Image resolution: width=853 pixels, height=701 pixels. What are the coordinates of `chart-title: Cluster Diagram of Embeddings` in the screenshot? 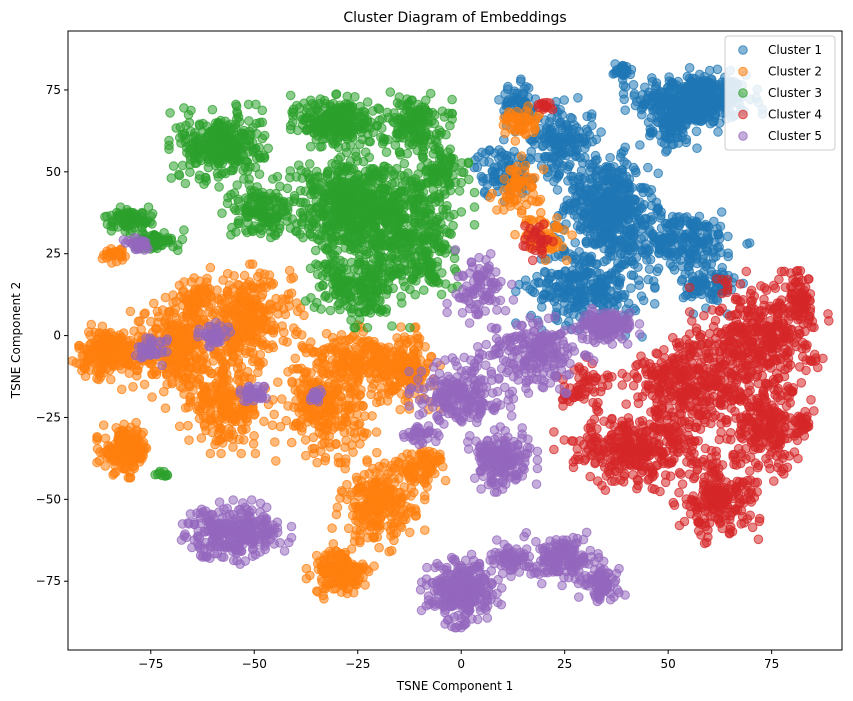 It's located at (454, 18).